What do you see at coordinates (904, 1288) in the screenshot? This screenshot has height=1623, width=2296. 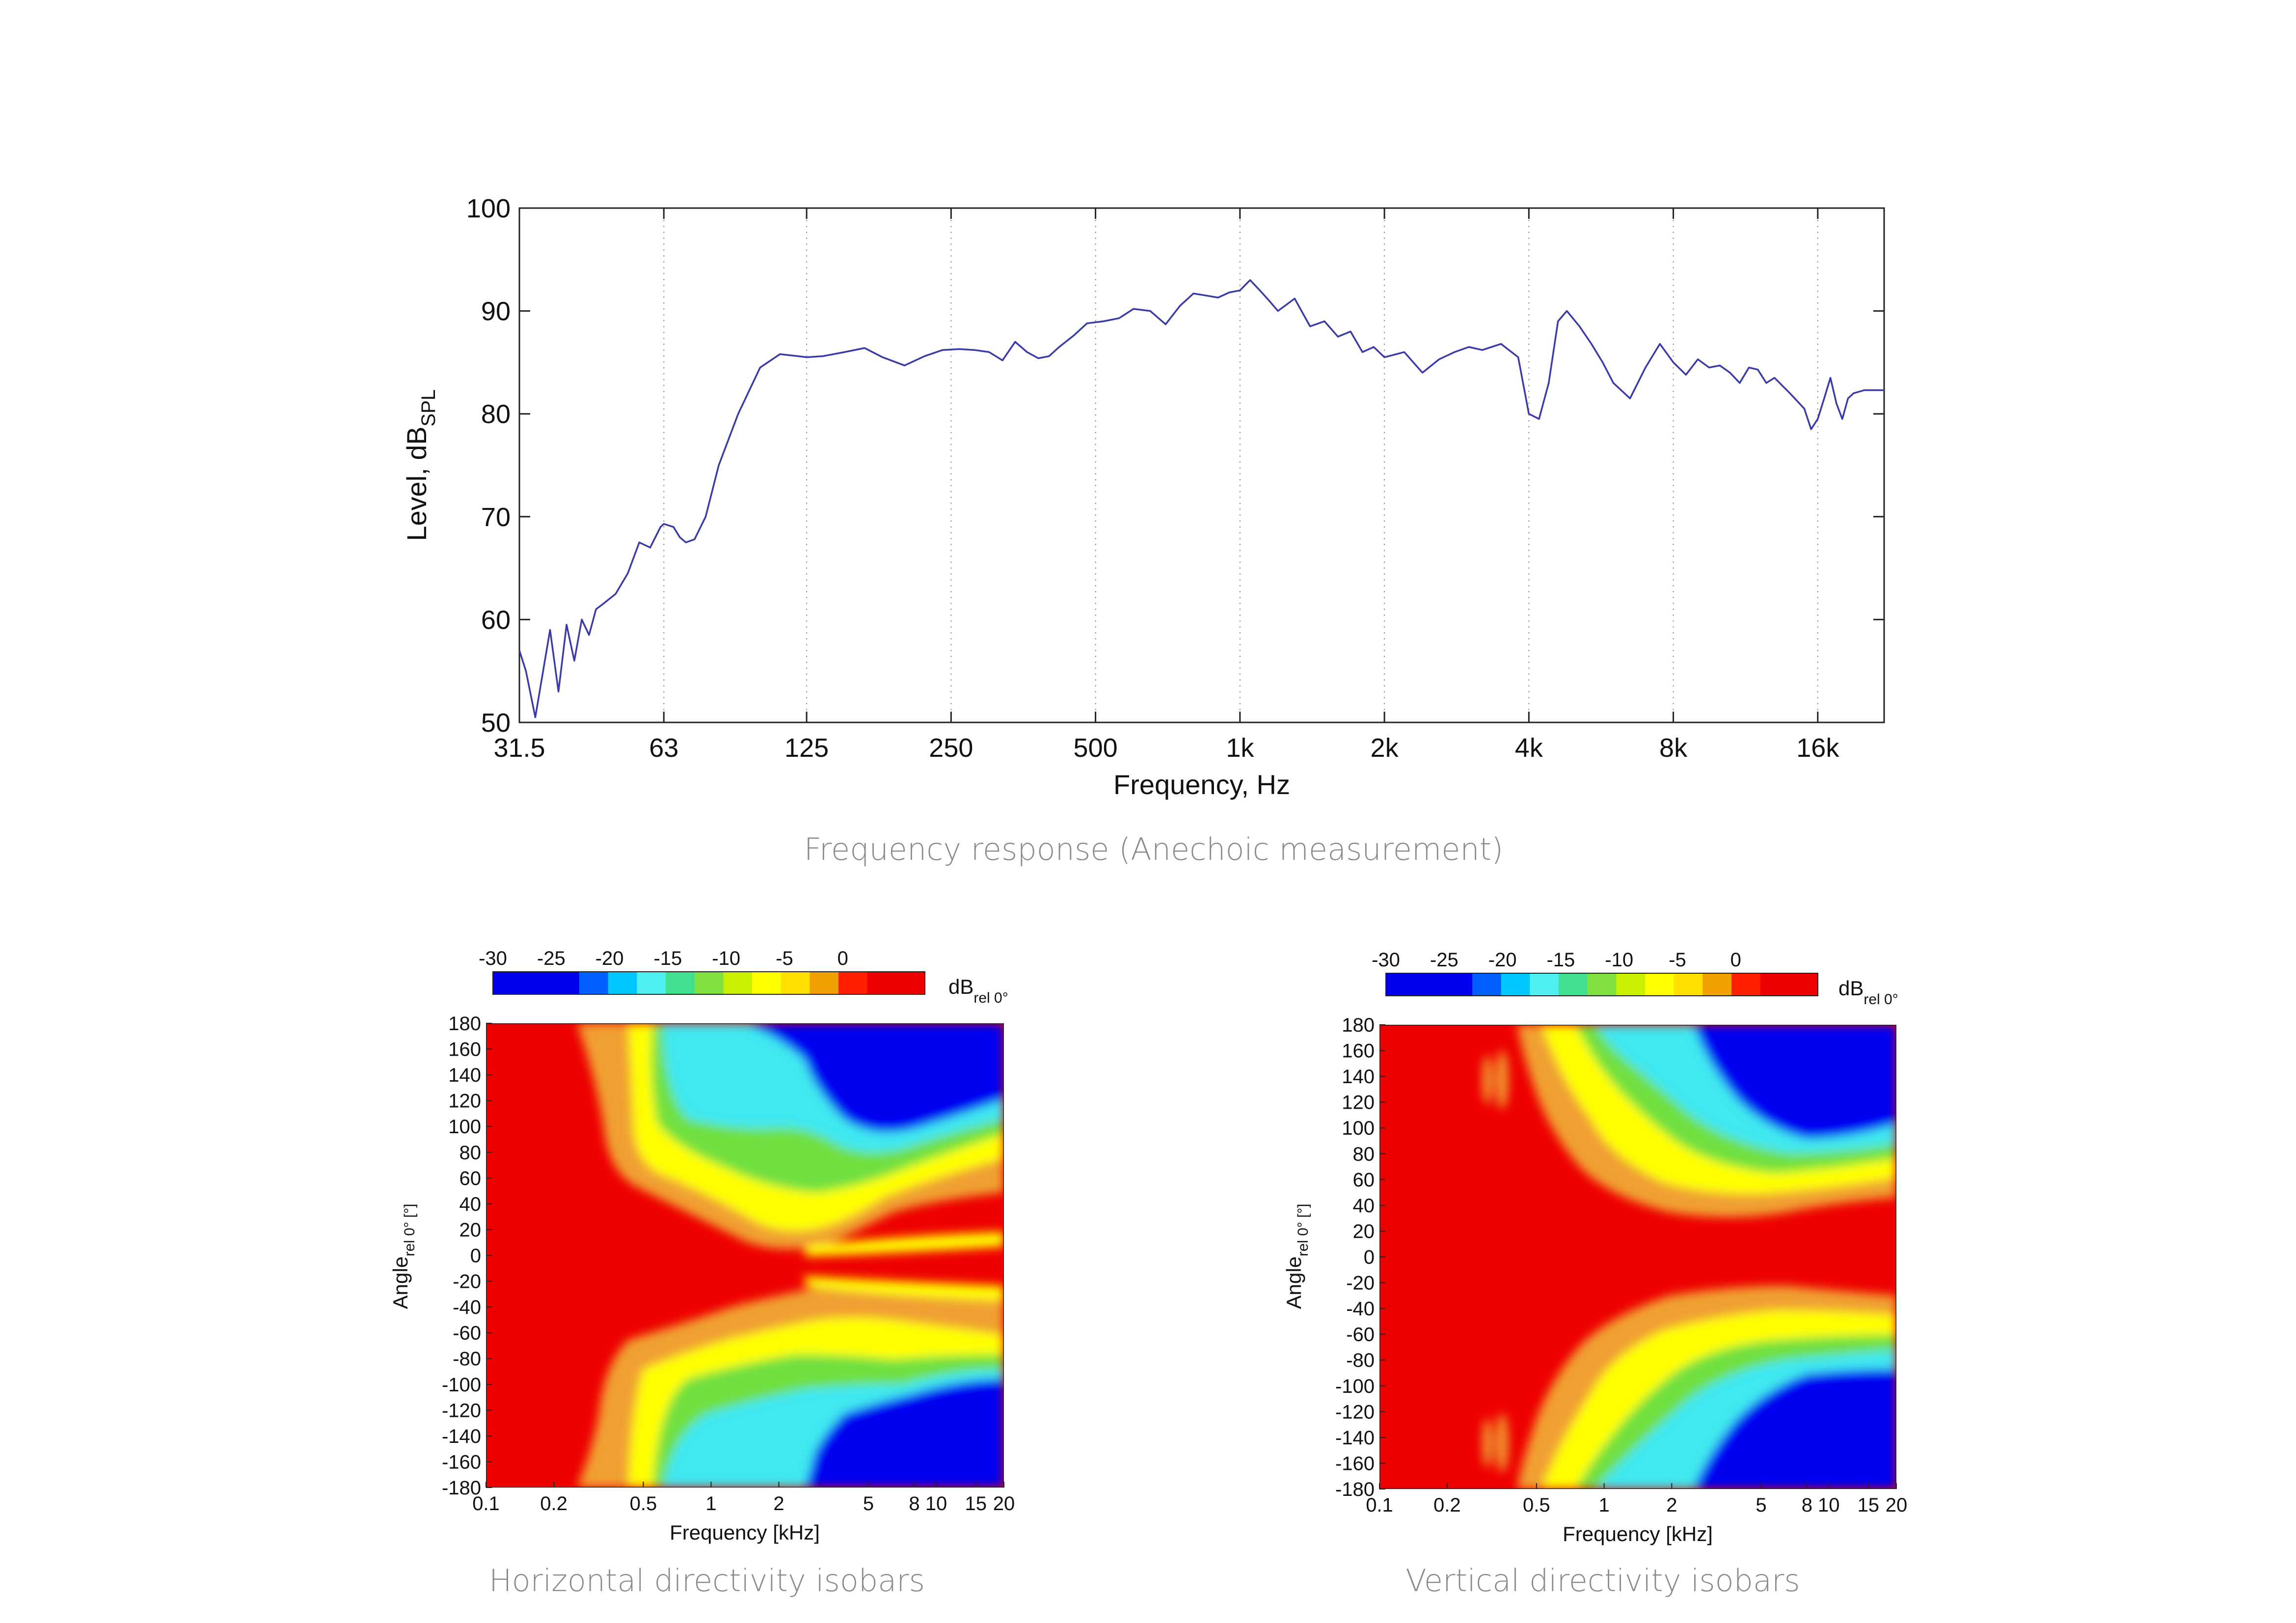 I see `h-axis-streak-lower` at bounding box center [904, 1288].